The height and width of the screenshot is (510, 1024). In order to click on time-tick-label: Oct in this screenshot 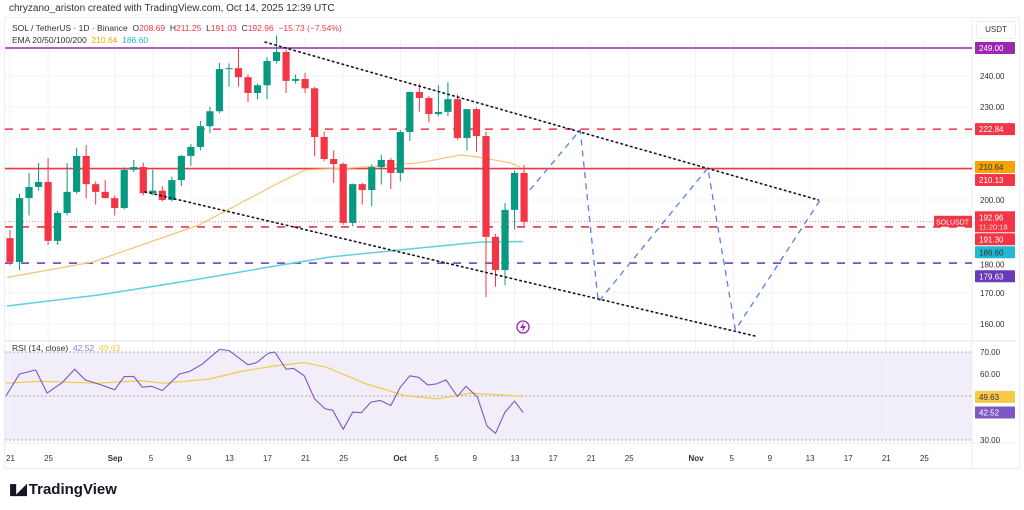, I will do `click(400, 458)`.